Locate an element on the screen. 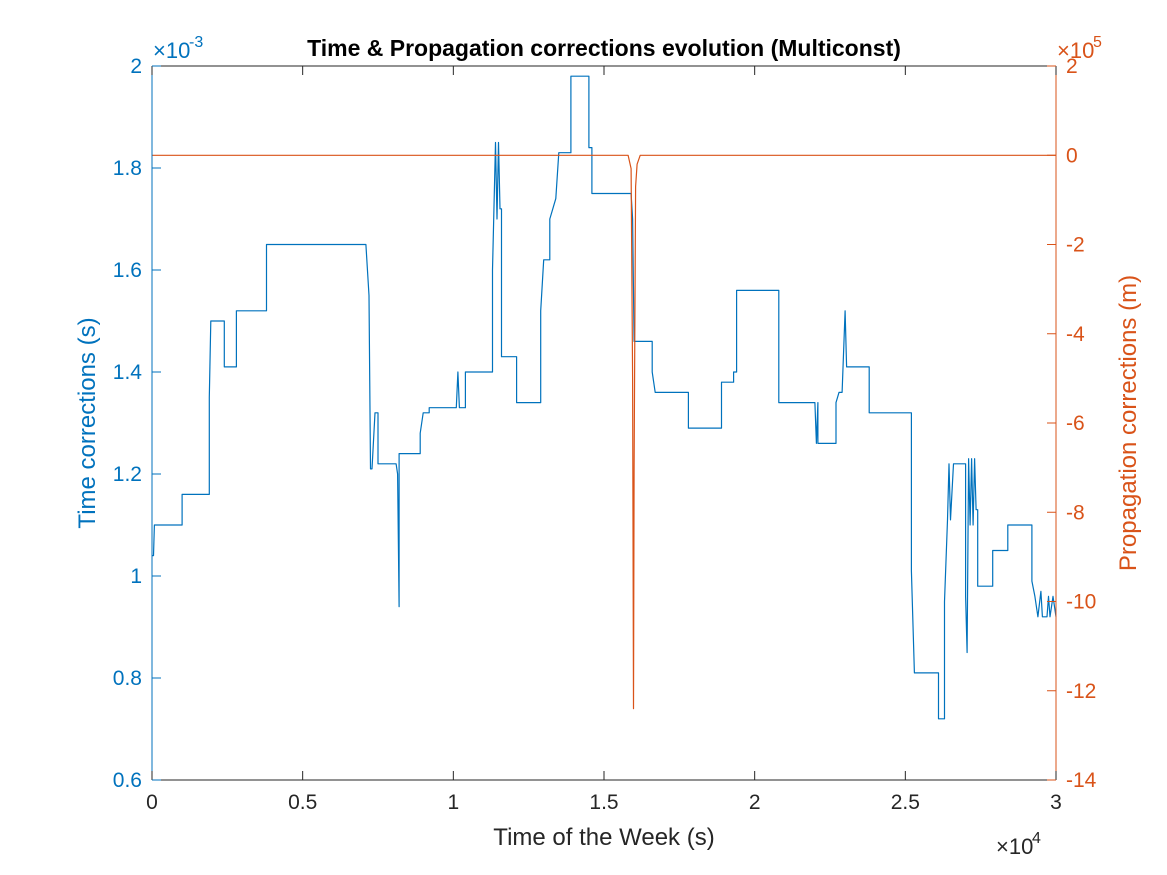 The height and width of the screenshot is (875, 1167). y-right-axis-label: Propagation corrections (m) is located at coordinates (1128, 423).